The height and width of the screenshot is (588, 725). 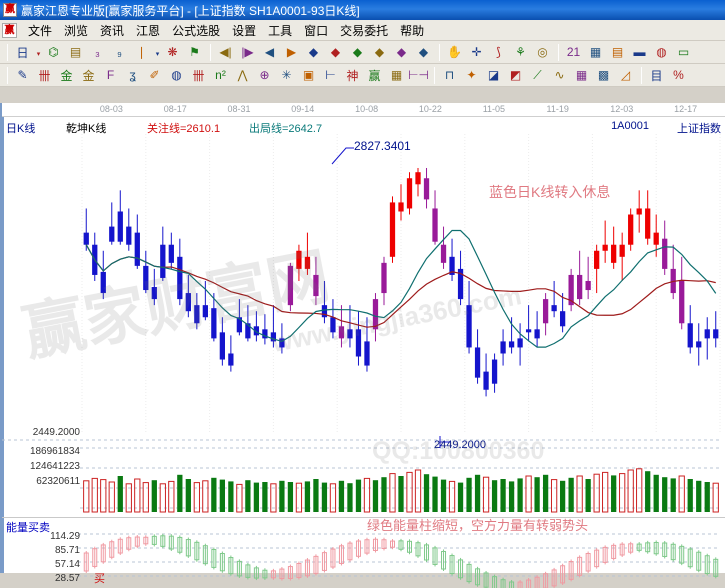 I want to click on diamond-right-icon: ◆, so click(x=335, y=52).